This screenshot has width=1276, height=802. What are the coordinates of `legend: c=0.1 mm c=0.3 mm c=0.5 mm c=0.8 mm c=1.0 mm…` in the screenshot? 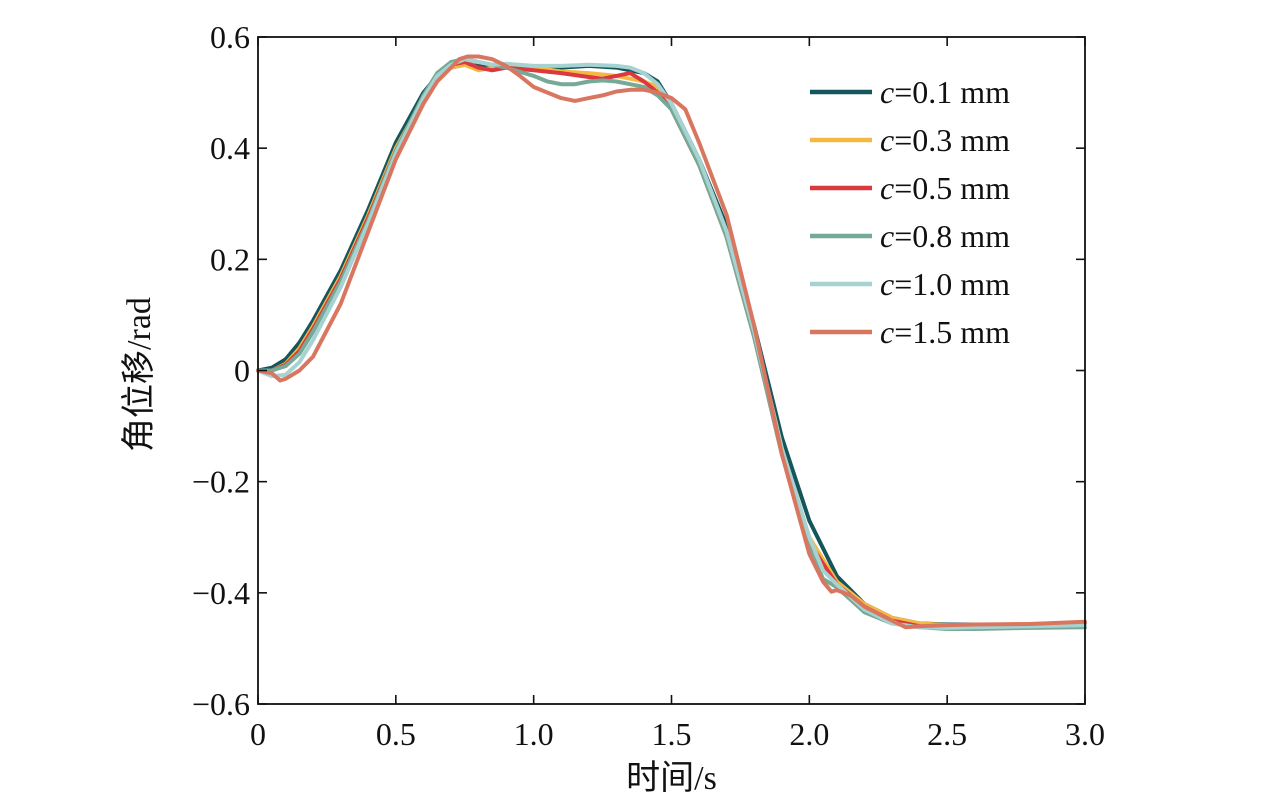 It's located at (910, 212).